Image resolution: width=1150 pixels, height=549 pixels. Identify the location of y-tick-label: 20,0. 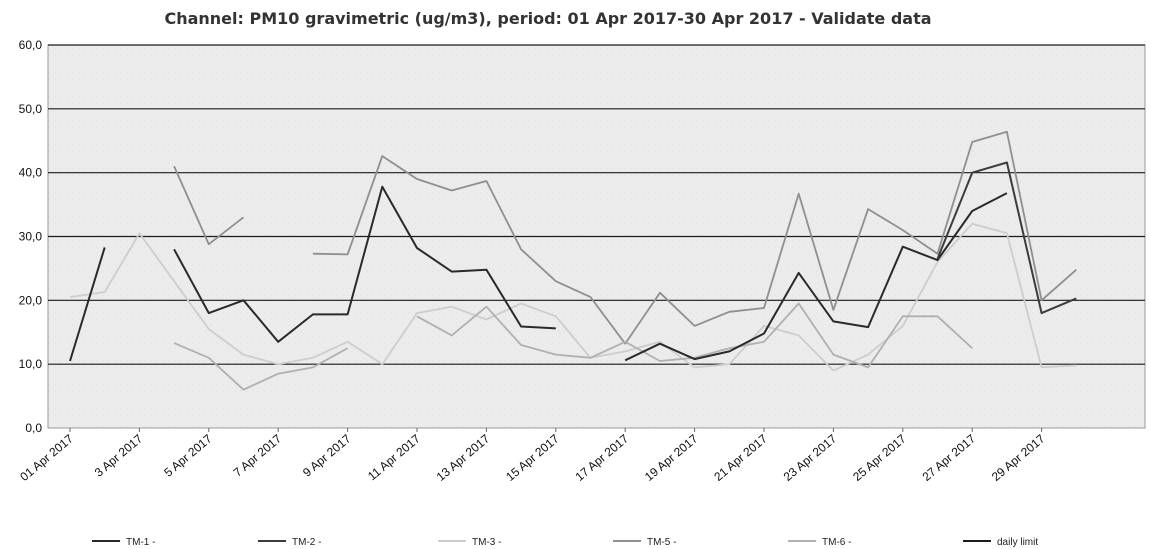
(31, 300).